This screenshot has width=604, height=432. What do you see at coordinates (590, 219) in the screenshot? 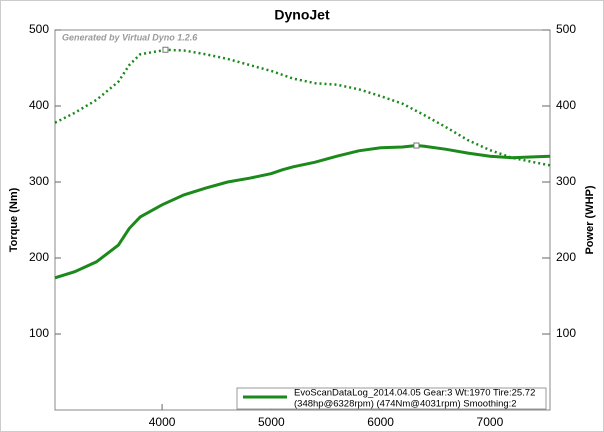
I see `y2-axis-label: Power (WHP)` at bounding box center [590, 219].